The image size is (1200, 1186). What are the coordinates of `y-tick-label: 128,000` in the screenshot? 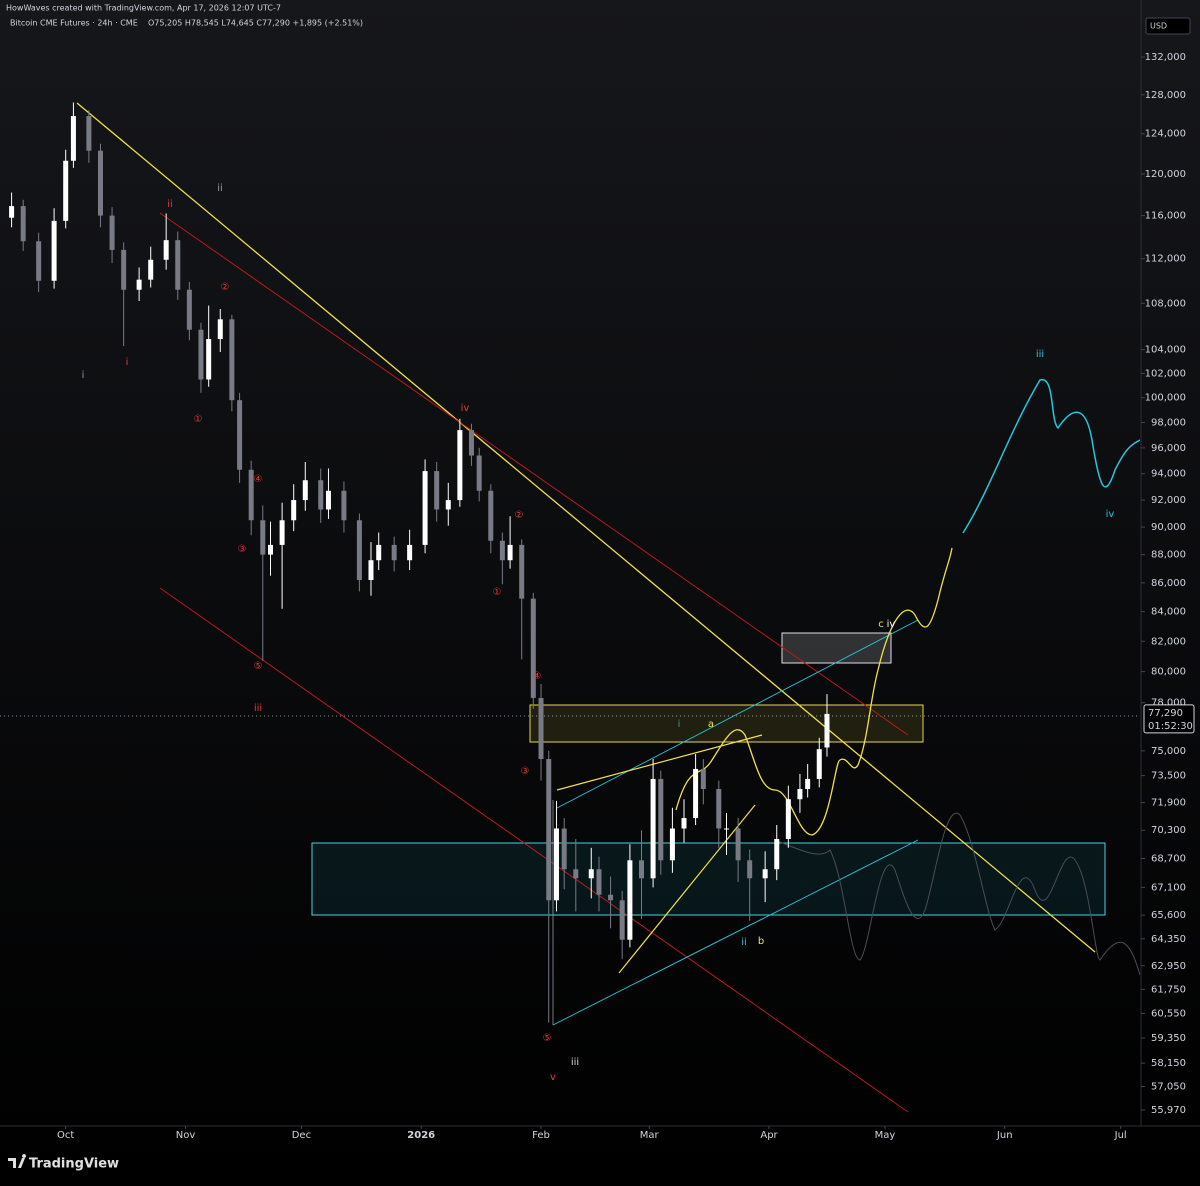 It's located at (1165, 95).